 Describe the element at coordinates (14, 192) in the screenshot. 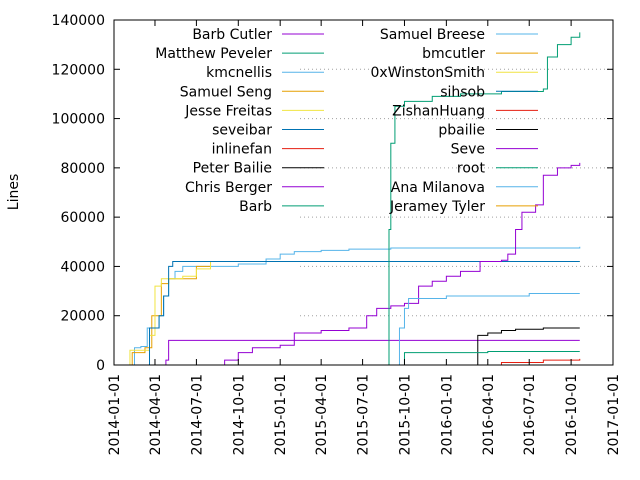

I see `y-axis-label: Lines` at that location.